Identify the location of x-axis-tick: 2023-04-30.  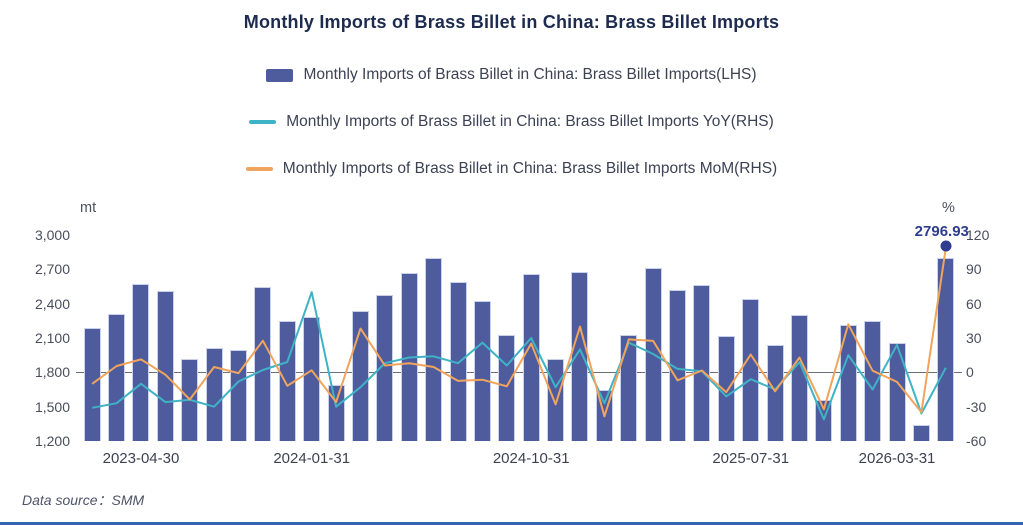
(141, 458).